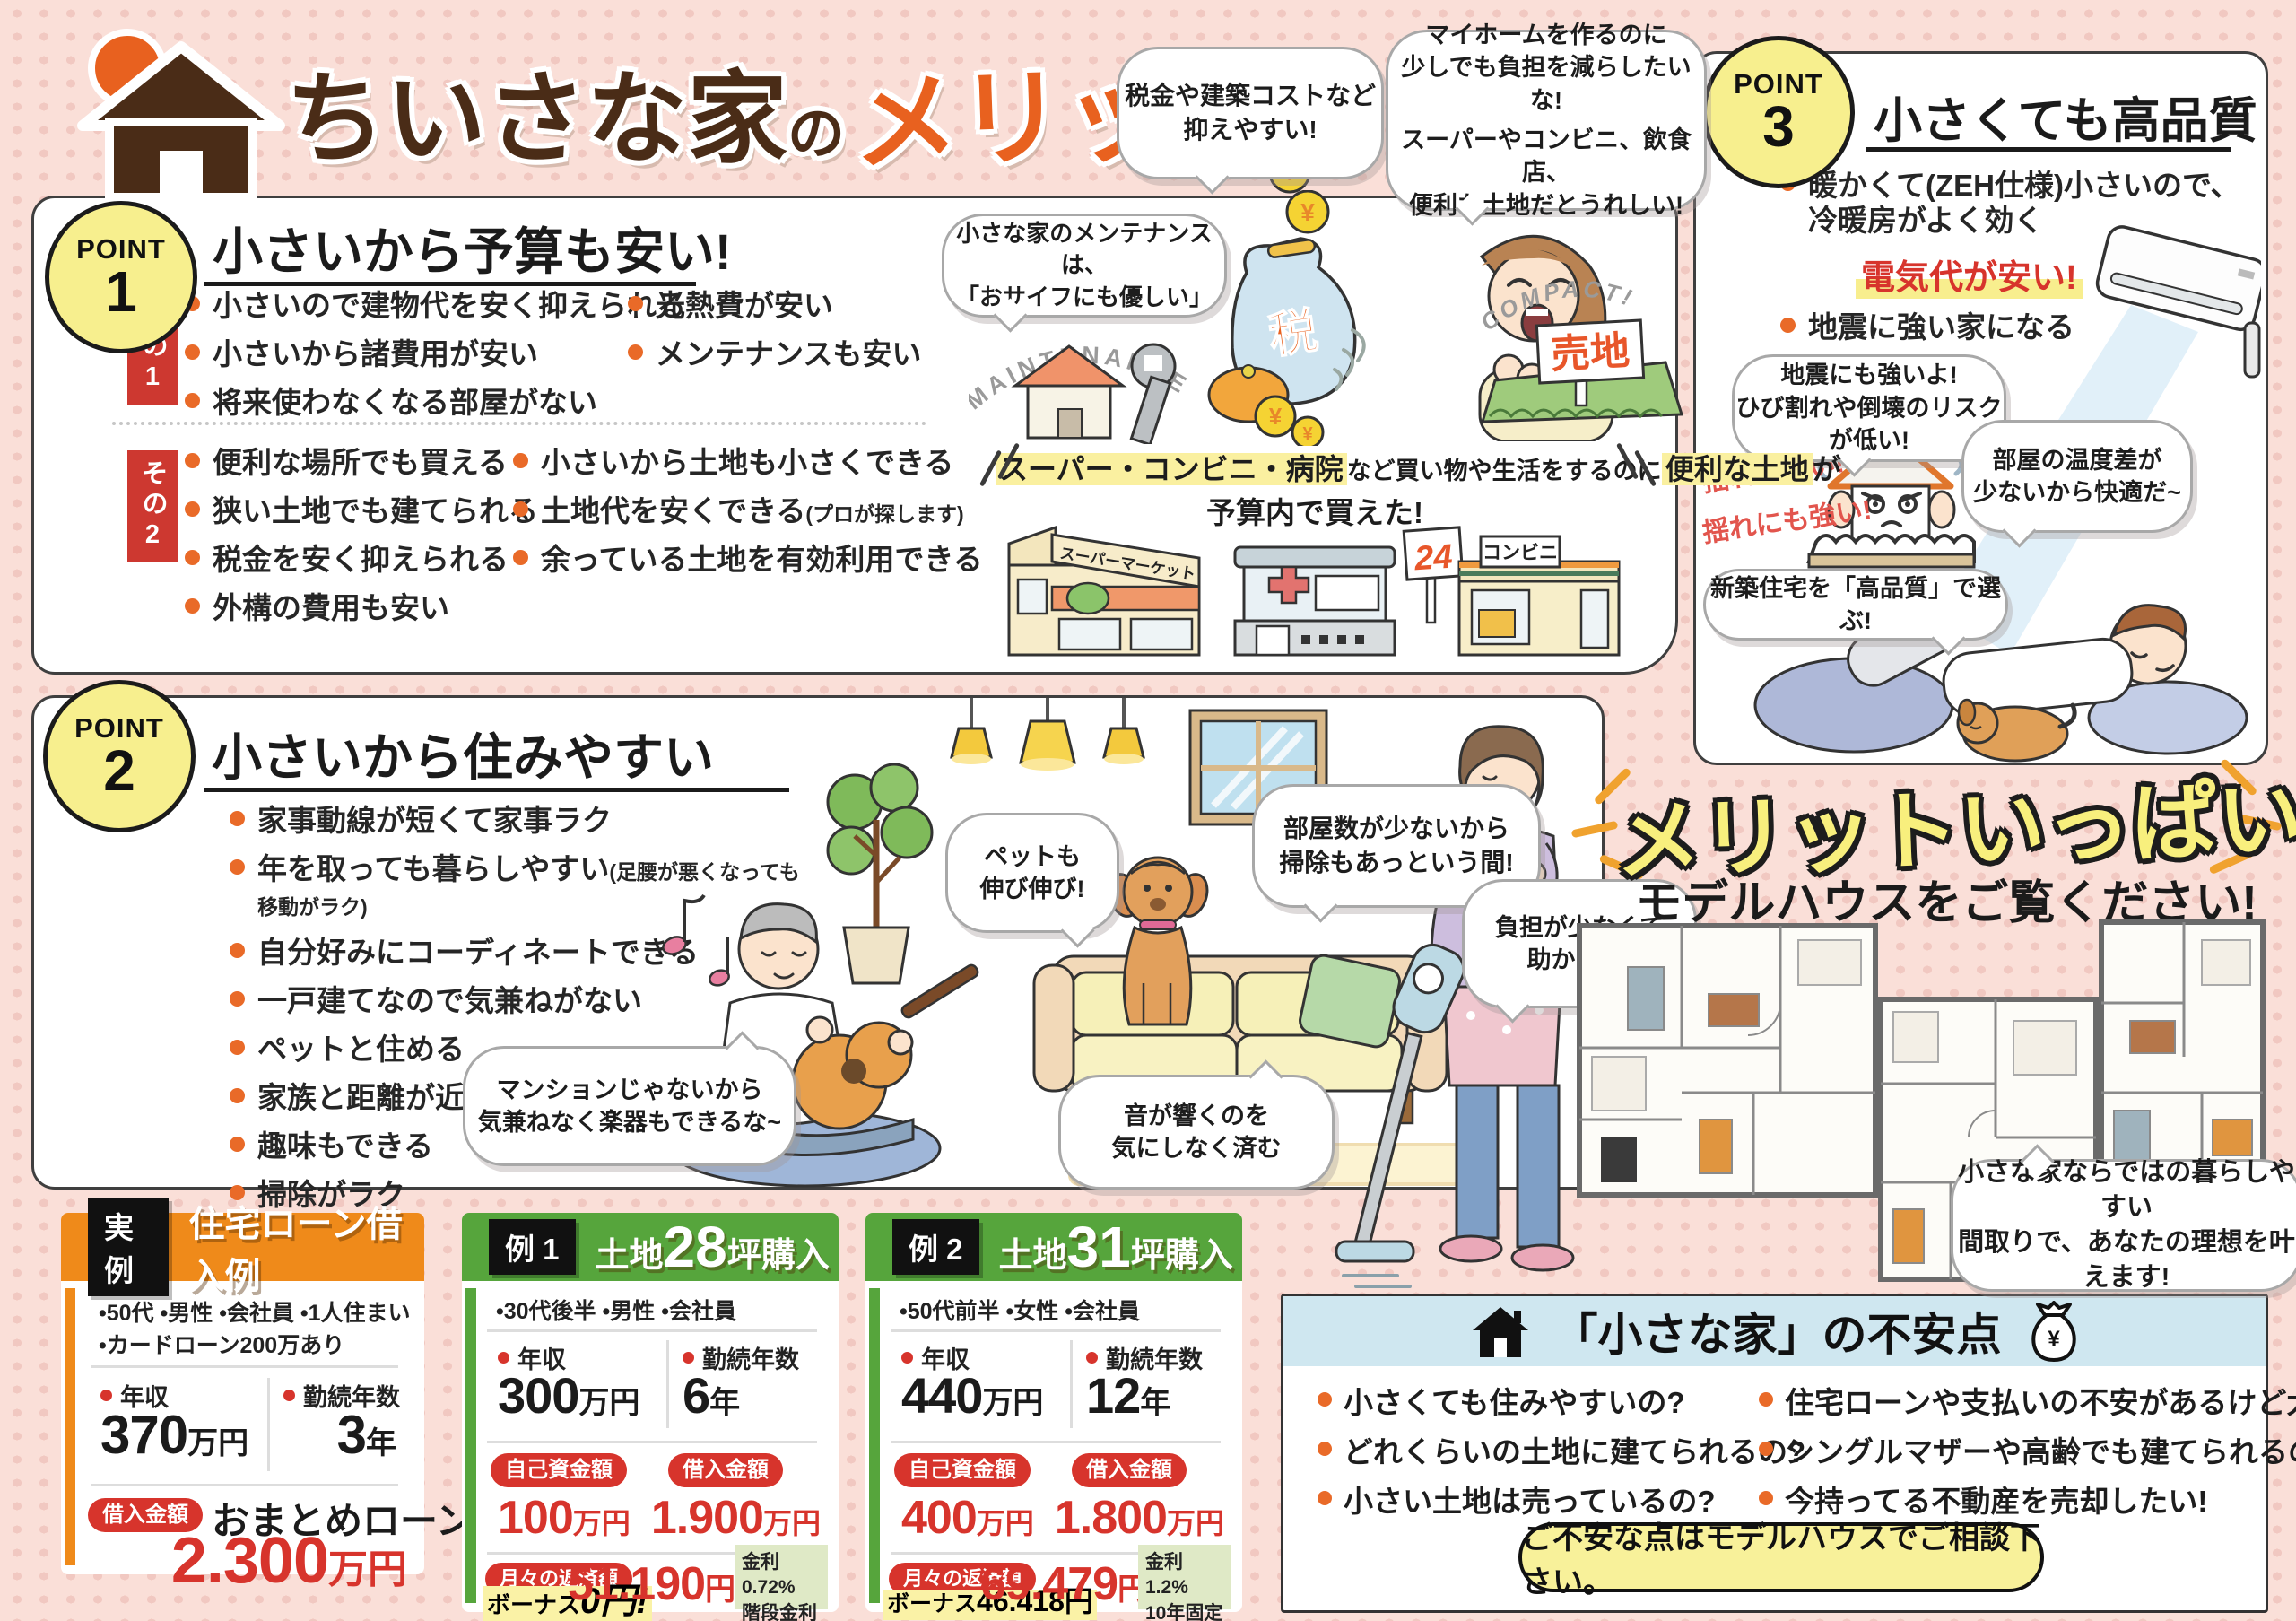  I want to click on yen-label: ¥, so click(2054, 1339).